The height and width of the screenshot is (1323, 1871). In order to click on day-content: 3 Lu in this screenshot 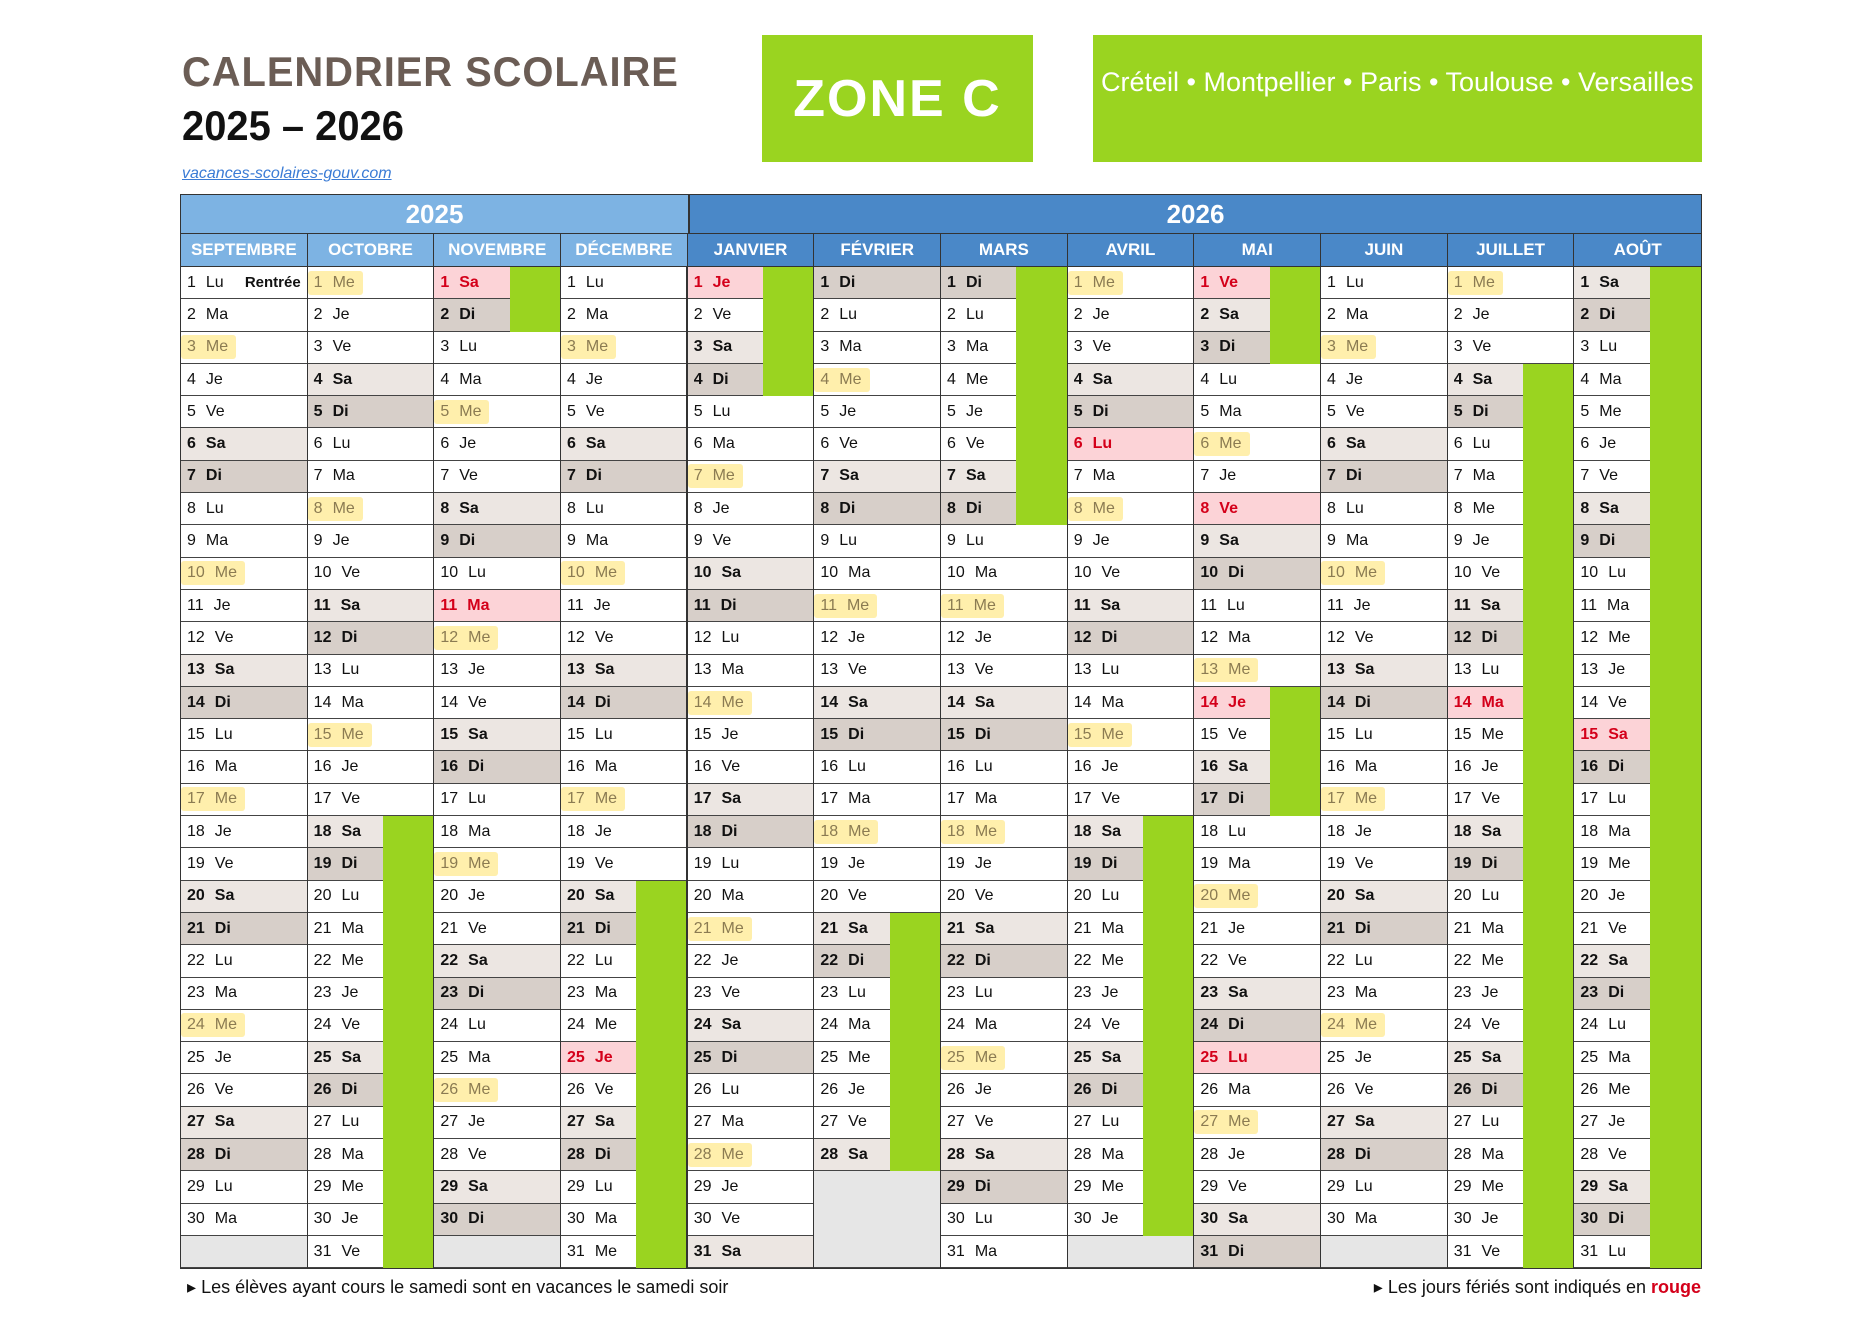, I will do `click(1612, 348)`.